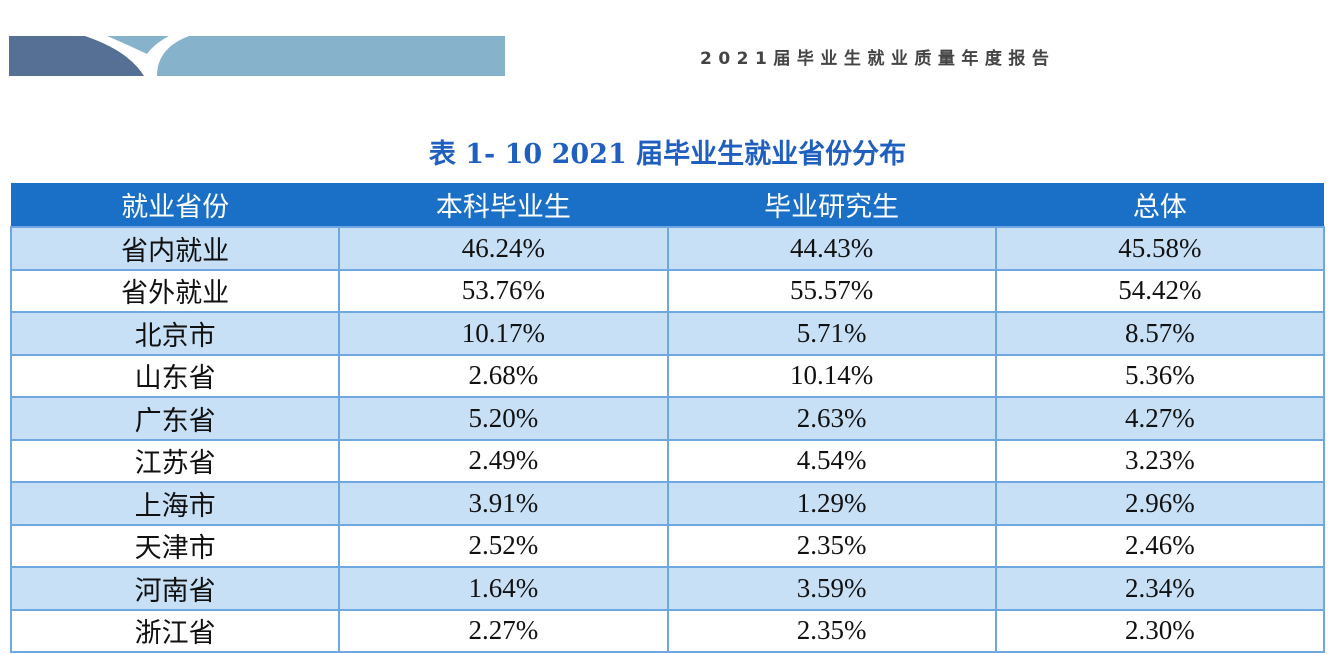  What do you see at coordinates (503, 545) in the screenshot?
I see `percentage-cell: 2.52%` at bounding box center [503, 545].